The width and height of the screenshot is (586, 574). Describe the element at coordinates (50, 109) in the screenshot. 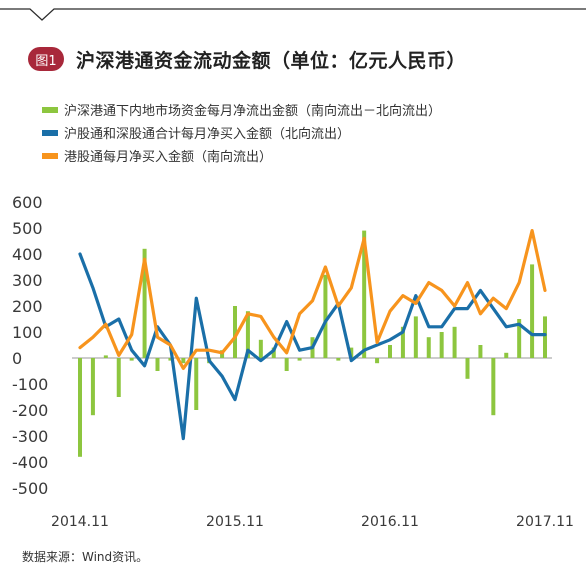

I see `legend-swatch-net-outflow` at that location.